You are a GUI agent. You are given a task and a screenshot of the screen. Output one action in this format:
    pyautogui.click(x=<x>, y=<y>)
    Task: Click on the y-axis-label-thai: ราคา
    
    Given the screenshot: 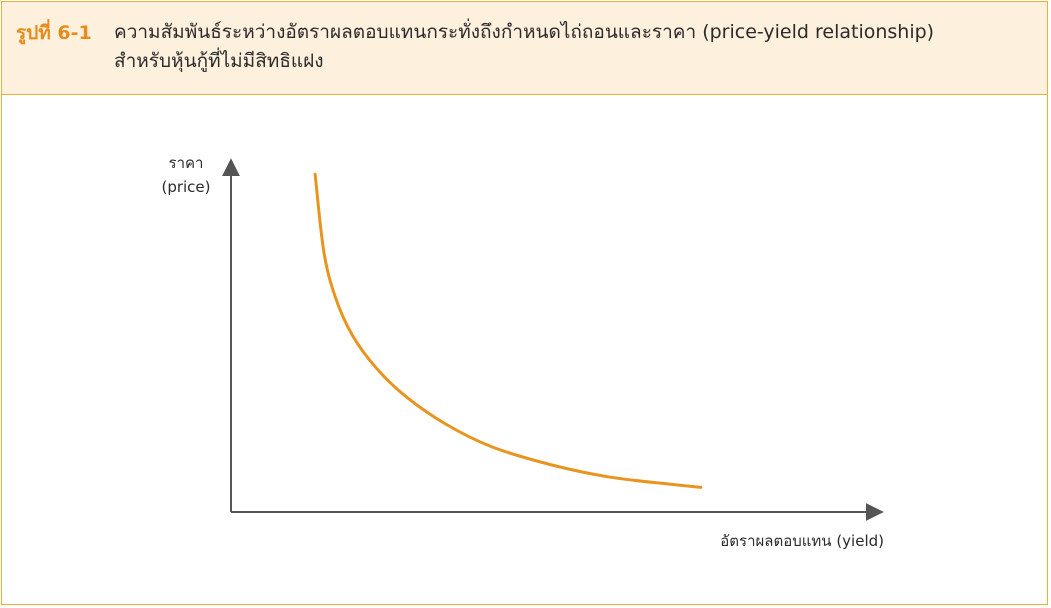 What is the action you would take?
    pyautogui.click(x=186, y=163)
    